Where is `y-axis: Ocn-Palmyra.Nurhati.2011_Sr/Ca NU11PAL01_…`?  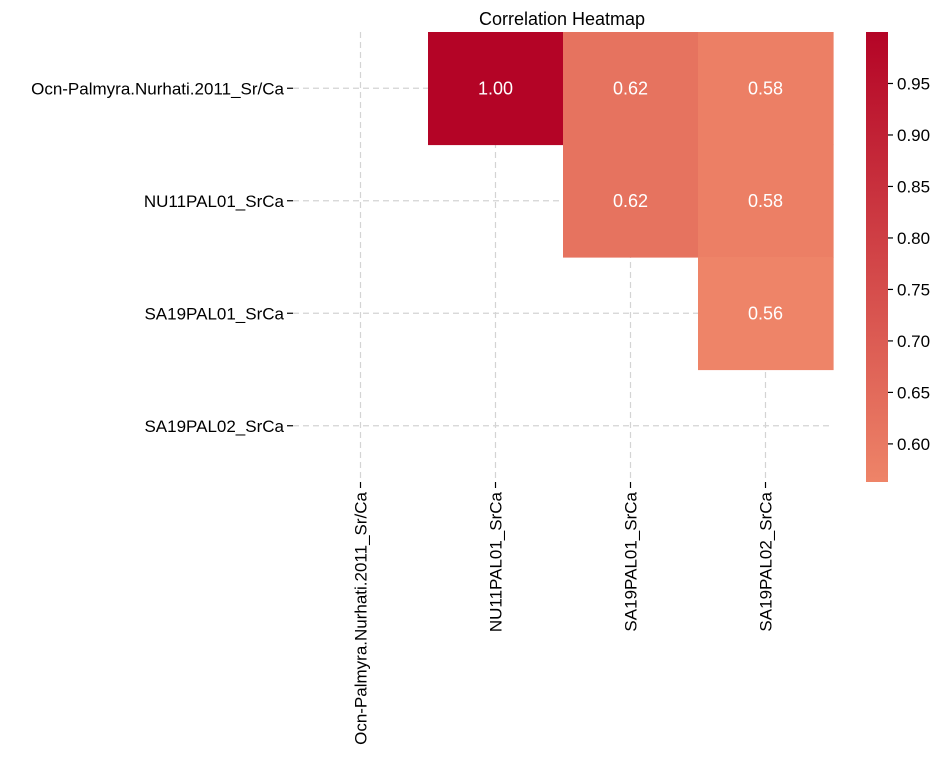
y-axis: Ocn-Palmyra.Nurhati.2011_Sr/Ca NU11PAL01_… is located at coordinates (162, 257).